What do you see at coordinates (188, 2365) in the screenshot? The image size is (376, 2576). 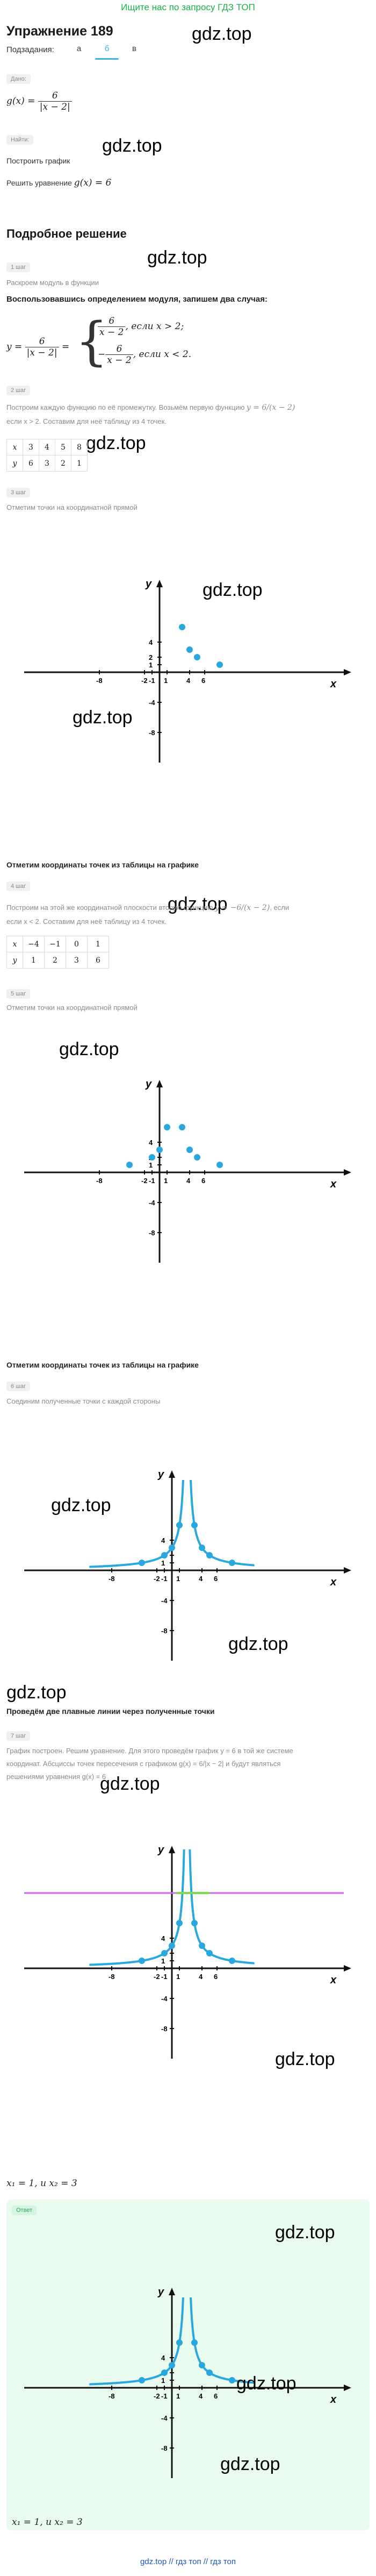 I see `answer-box` at bounding box center [188, 2365].